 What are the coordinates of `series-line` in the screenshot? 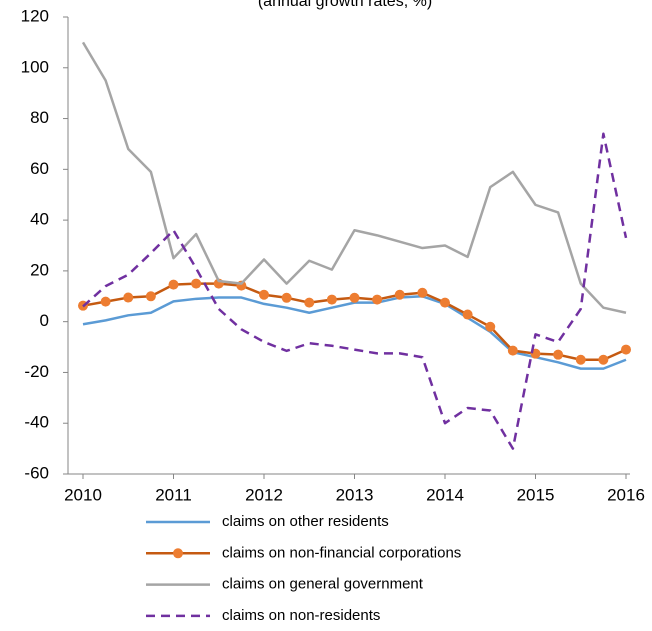 It's located at (354, 332).